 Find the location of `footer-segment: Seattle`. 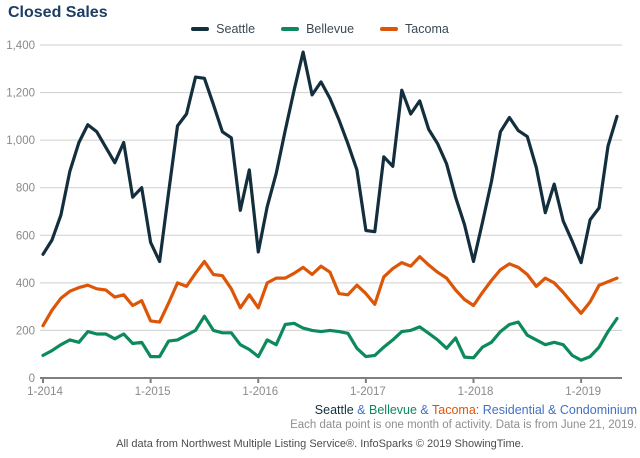

footer-segment: Seattle is located at coordinates (334, 410).